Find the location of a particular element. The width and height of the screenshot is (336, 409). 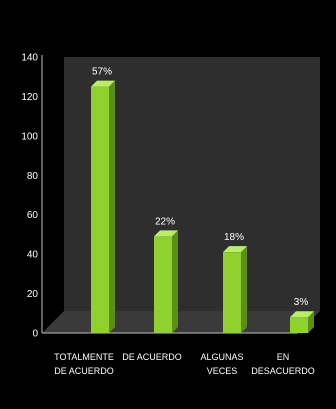

y-axis-ticks: 0 20 40 60 80 100 120 140 is located at coordinates (29, 196).